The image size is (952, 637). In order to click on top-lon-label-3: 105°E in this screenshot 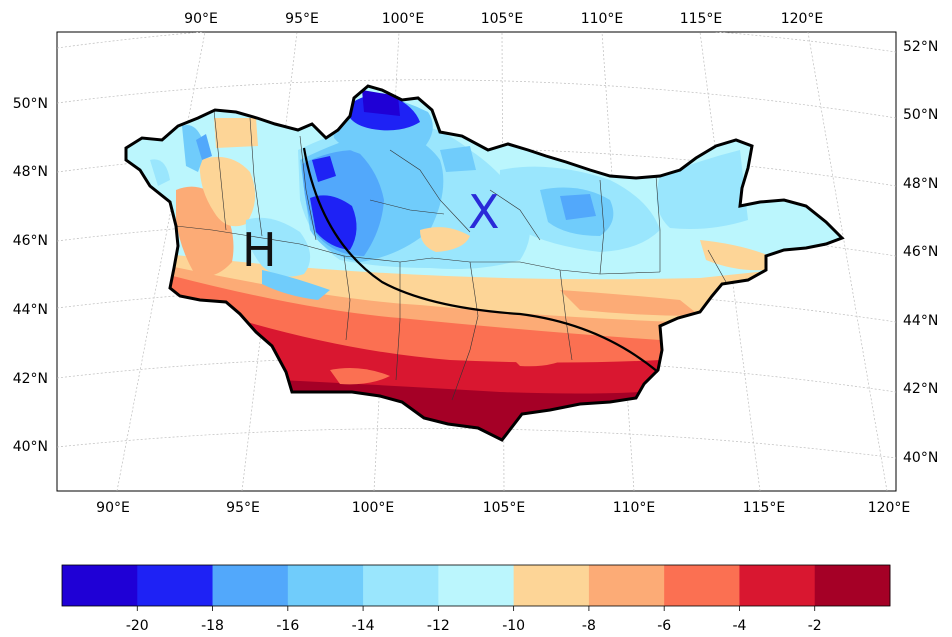, I will do `click(502, 19)`.